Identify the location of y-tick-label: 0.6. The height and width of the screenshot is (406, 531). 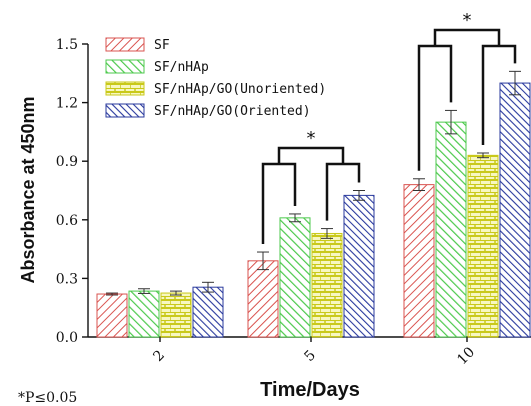
(67, 221).